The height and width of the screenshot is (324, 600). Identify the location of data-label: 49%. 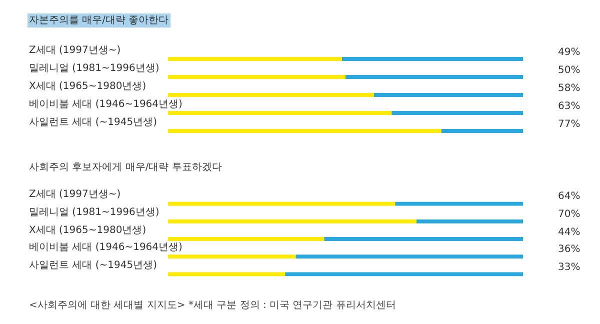
(569, 52).